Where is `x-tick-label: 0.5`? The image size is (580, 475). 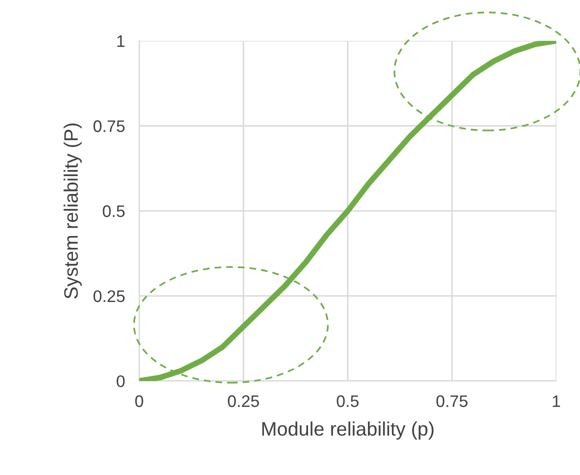
x-tick-label: 0.5 is located at coordinates (347, 401).